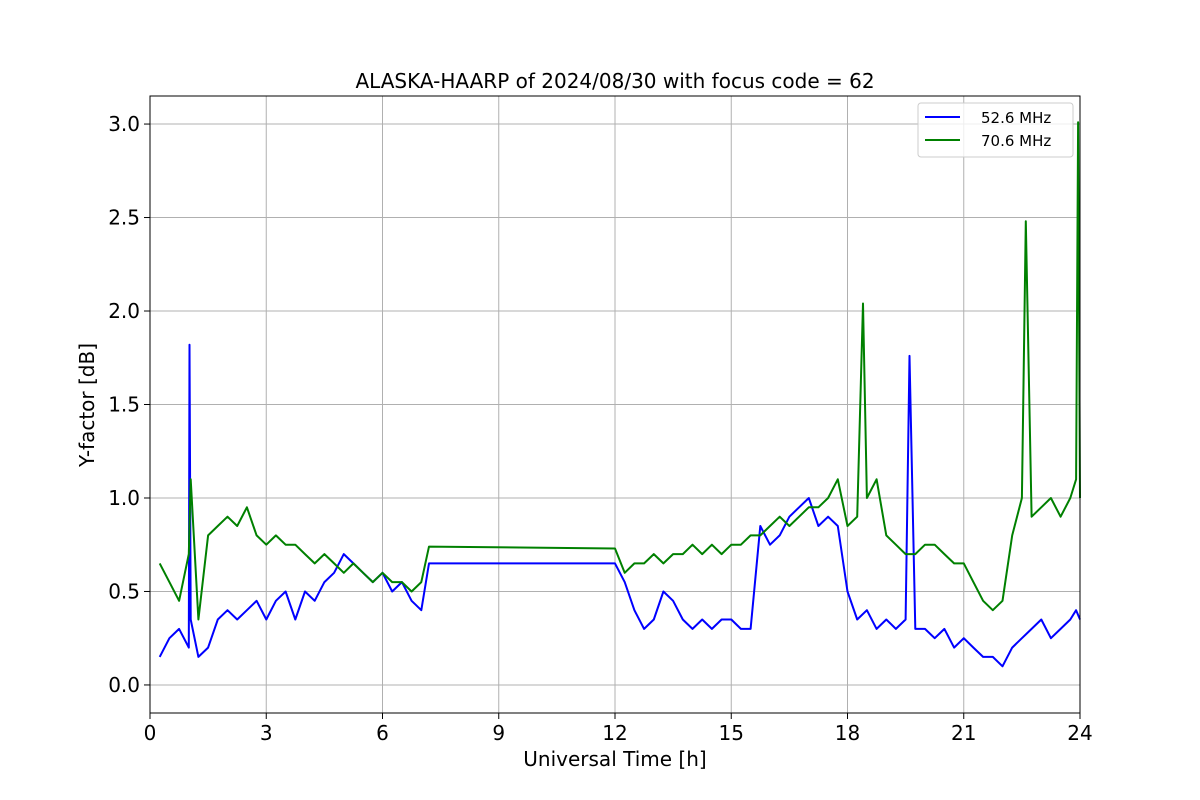  Describe the element at coordinates (1016, 118) in the screenshot. I see `legend-label-52-6: 52.6 MHz` at that location.